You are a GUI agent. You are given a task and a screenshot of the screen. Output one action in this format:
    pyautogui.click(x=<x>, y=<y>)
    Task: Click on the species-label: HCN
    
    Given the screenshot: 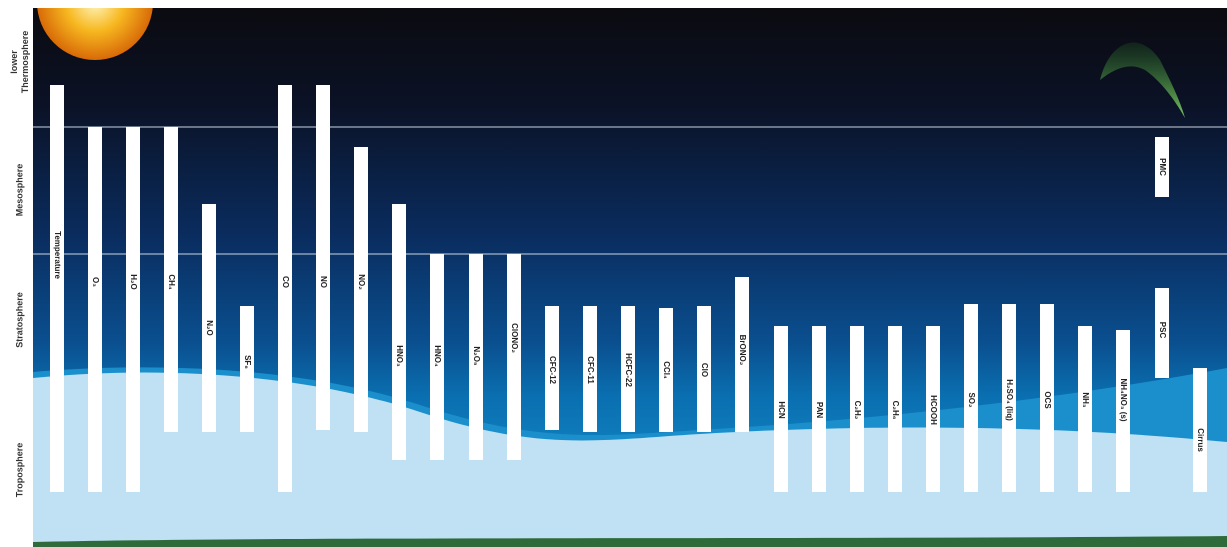 What is the action you would take?
    pyautogui.click(x=781, y=410)
    